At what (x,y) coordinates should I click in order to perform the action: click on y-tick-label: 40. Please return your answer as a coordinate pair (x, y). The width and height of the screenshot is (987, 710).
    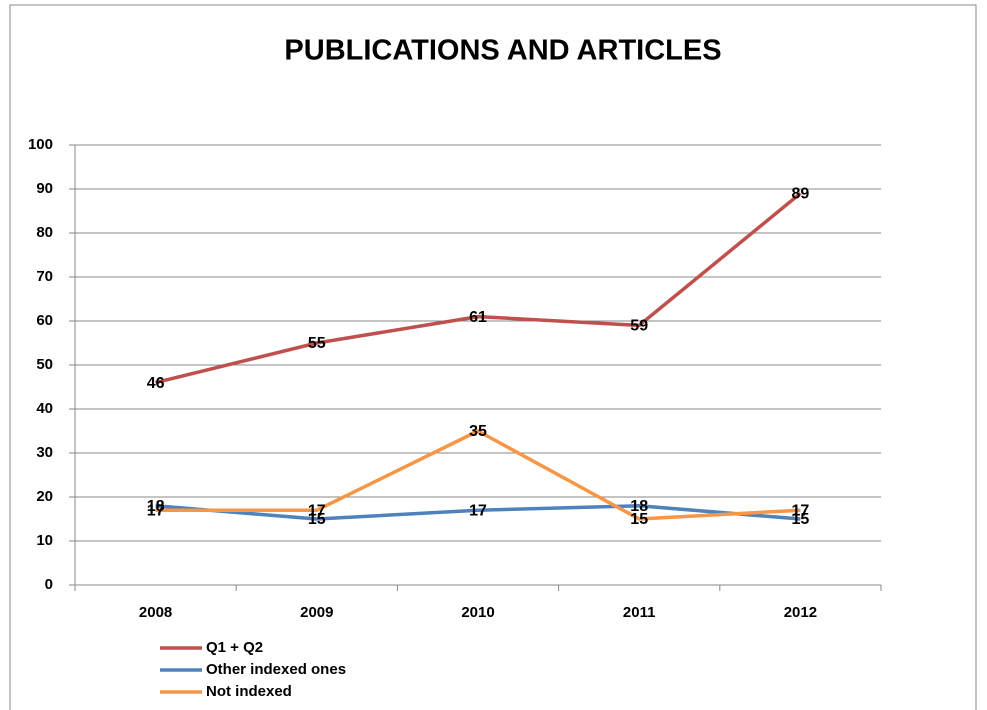
    Looking at the image, I should click on (44, 408).